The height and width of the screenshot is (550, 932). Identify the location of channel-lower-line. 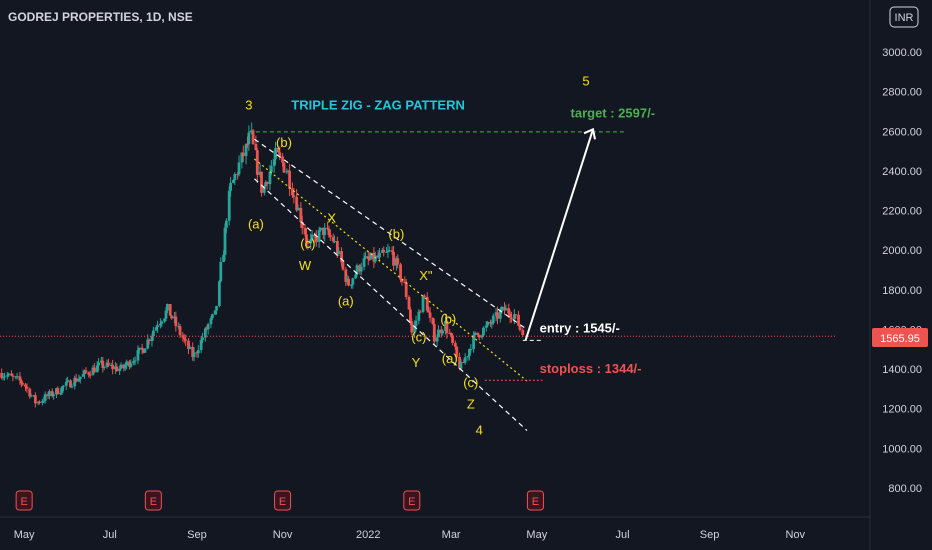
(391, 304).